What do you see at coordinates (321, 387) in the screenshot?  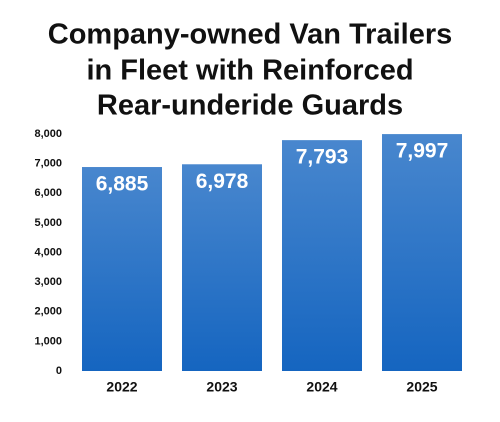 I see `x-tick-label: 2024` at bounding box center [321, 387].